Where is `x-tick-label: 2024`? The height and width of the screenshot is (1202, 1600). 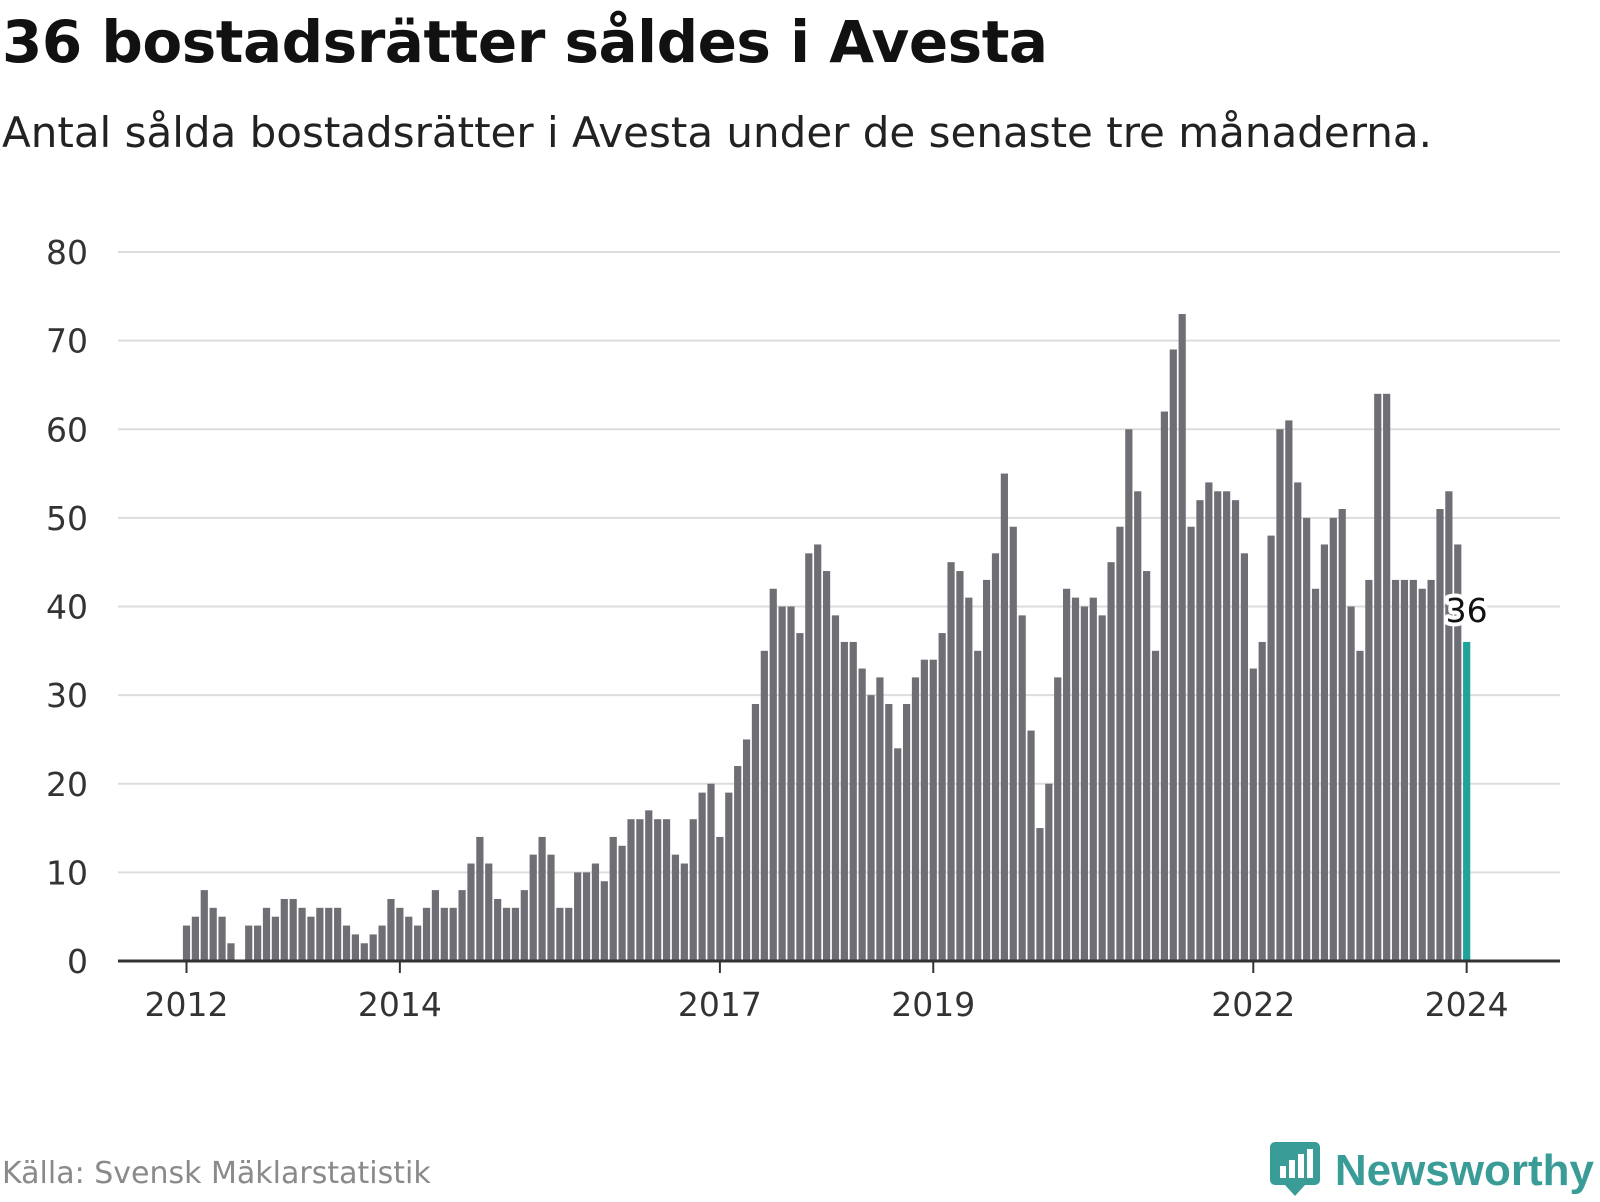
x-tick-label: 2024 is located at coordinates (1467, 1004).